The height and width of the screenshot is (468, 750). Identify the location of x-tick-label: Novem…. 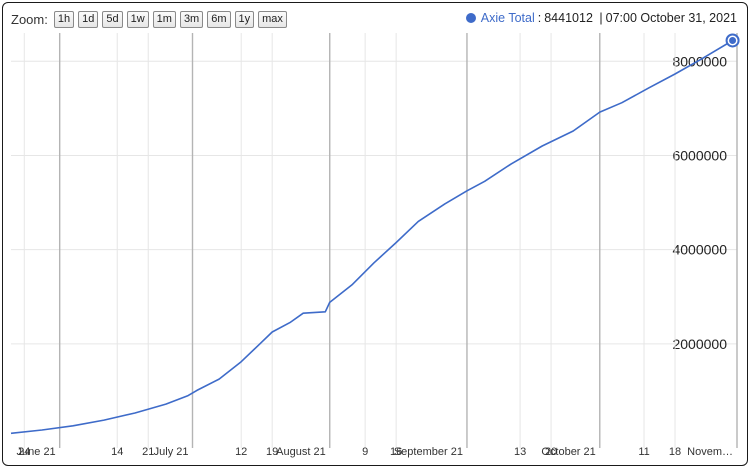
(710, 452).